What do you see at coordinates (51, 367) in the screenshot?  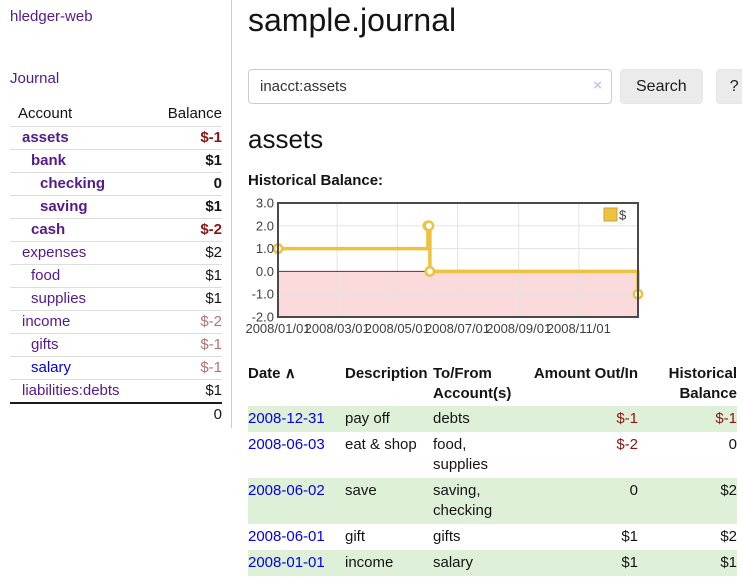 I see `account-link: salary` at bounding box center [51, 367].